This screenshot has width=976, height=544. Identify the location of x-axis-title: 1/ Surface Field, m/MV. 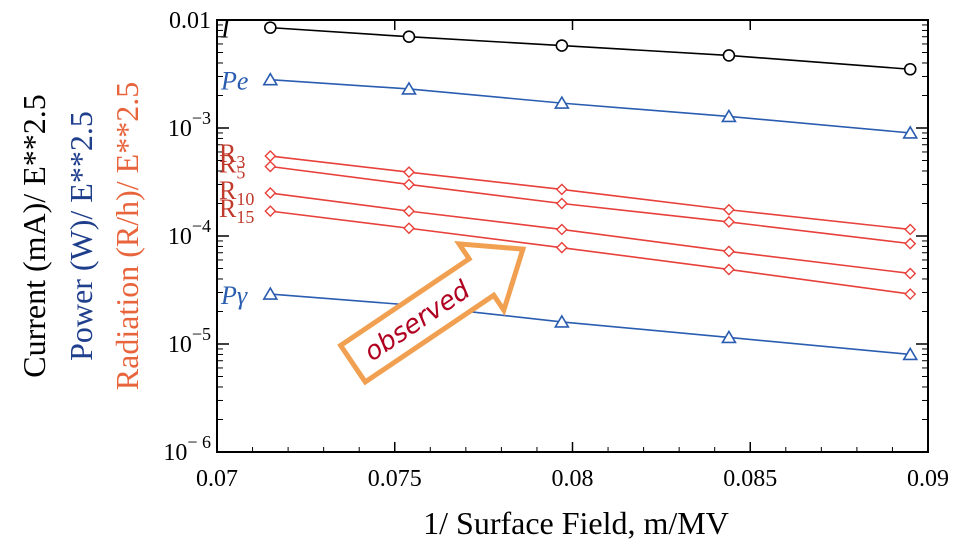
(576, 523).